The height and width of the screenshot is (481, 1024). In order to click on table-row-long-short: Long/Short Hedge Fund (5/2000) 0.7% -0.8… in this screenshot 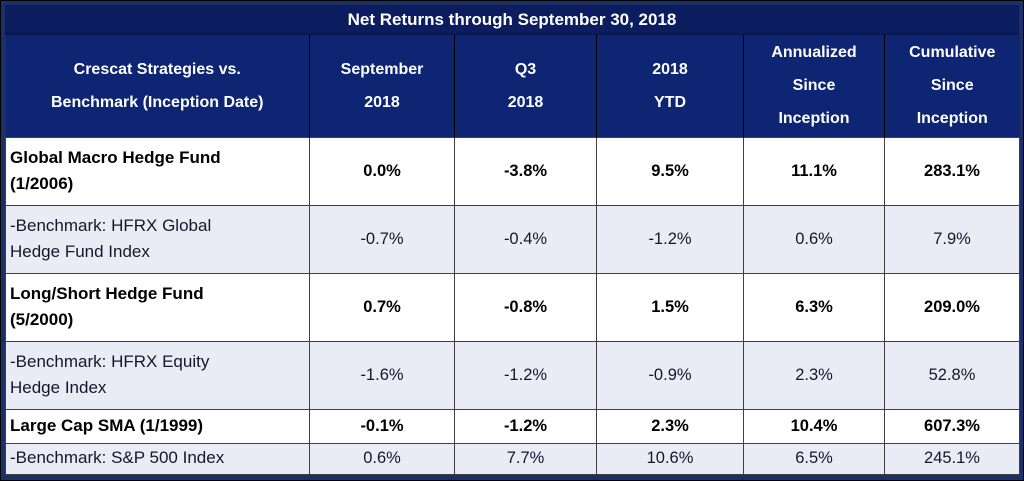, I will do `click(512, 307)`.